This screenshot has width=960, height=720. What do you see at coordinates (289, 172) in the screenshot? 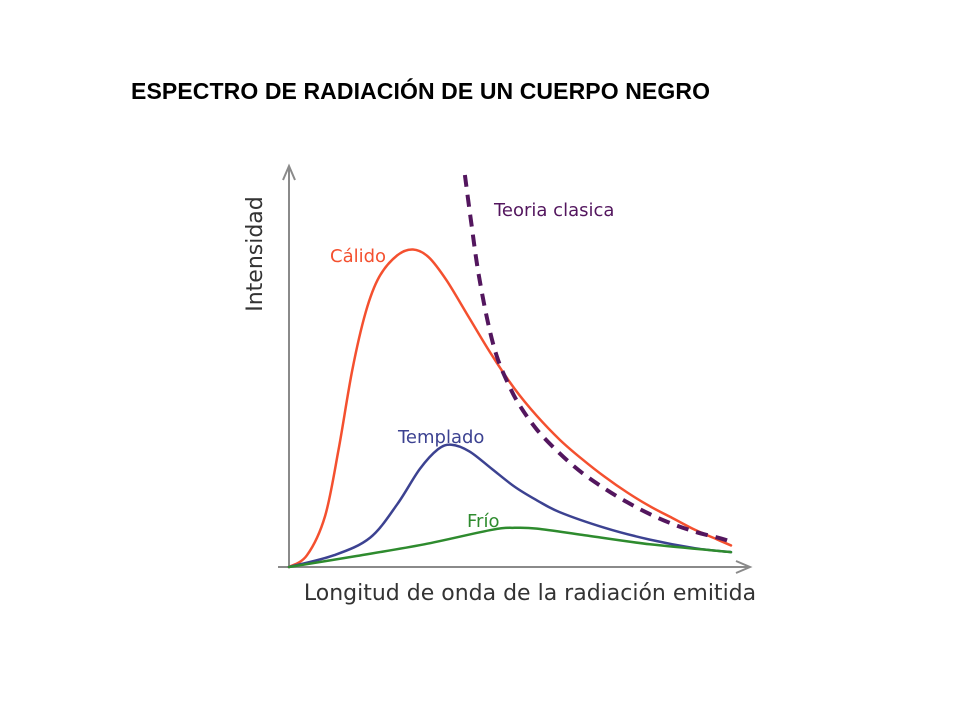
I see `y-axis-arrowhead` at bounding box center [289, 172].